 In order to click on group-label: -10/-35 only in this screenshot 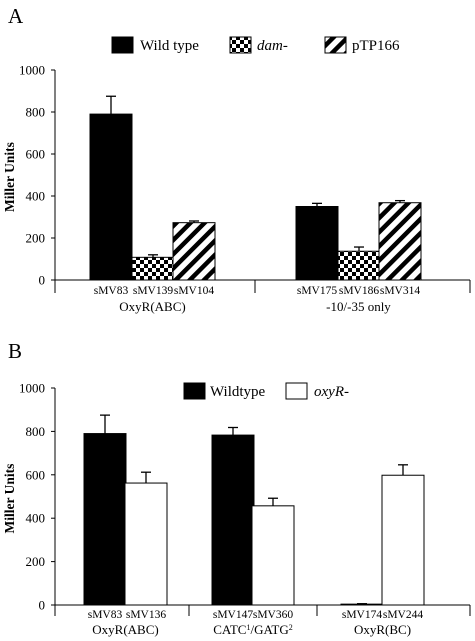, I will do `click(358, 306)`.